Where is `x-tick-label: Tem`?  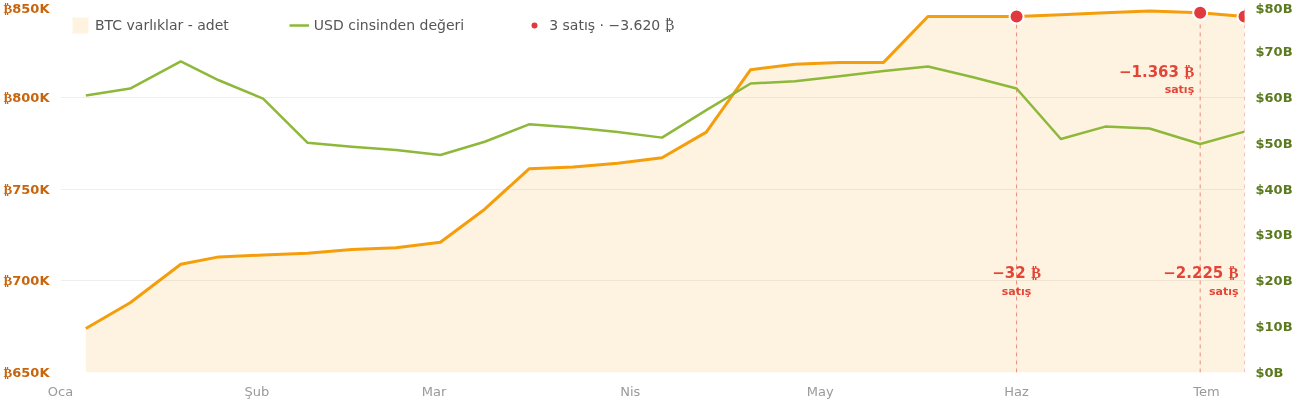 x-tick-label: Tem is located at coordinates (1206, 391).